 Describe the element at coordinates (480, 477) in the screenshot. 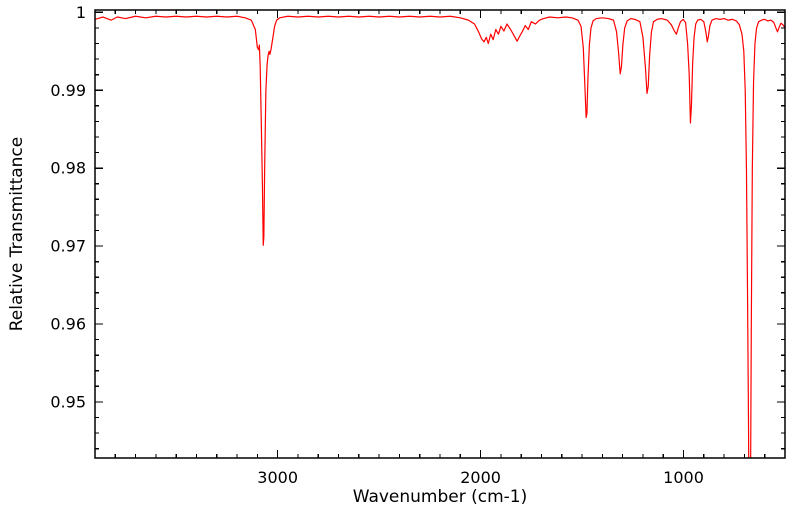

I see `x-tick-label: 2000` at that location.